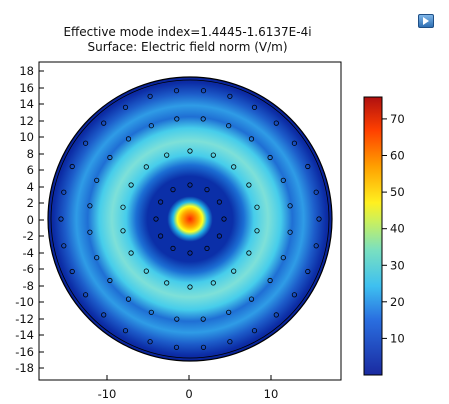  What do you see at coordinates (35, 170) in the screenshot?
I see `y-tick: 6` at bounding box center [35, 170].